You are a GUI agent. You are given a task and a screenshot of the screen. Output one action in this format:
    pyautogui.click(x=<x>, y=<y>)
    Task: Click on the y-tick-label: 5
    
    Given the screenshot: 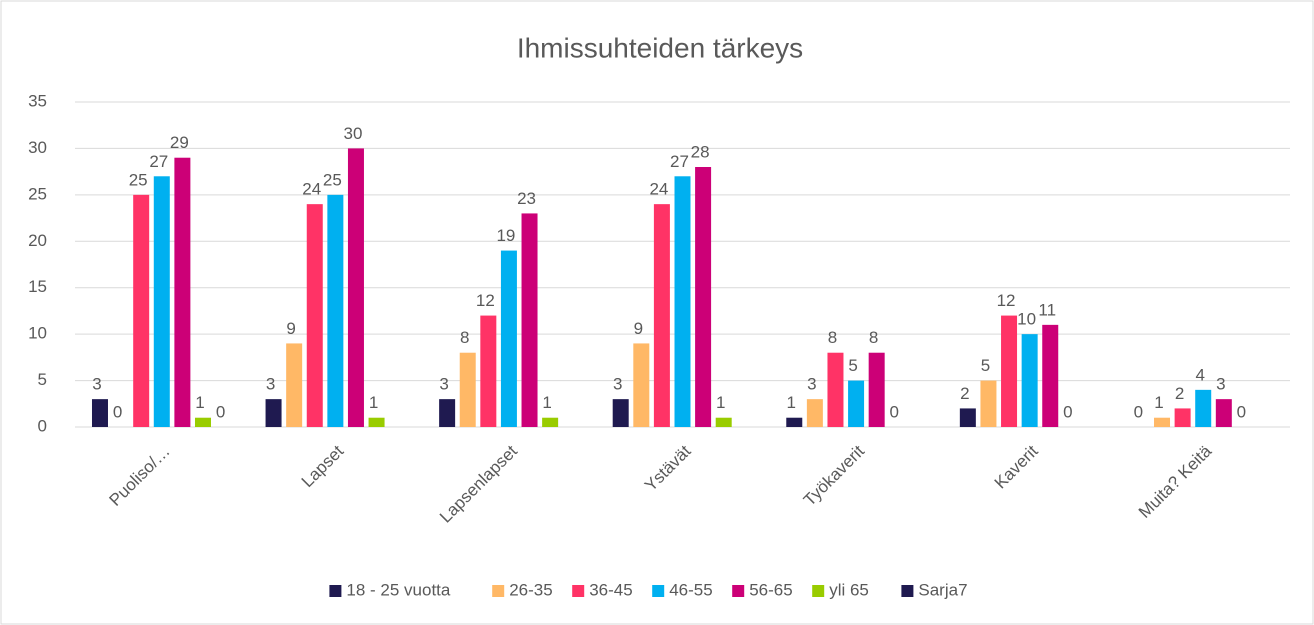 What is the action you would take?
    pyautogui.click(x=42, y=379)
    